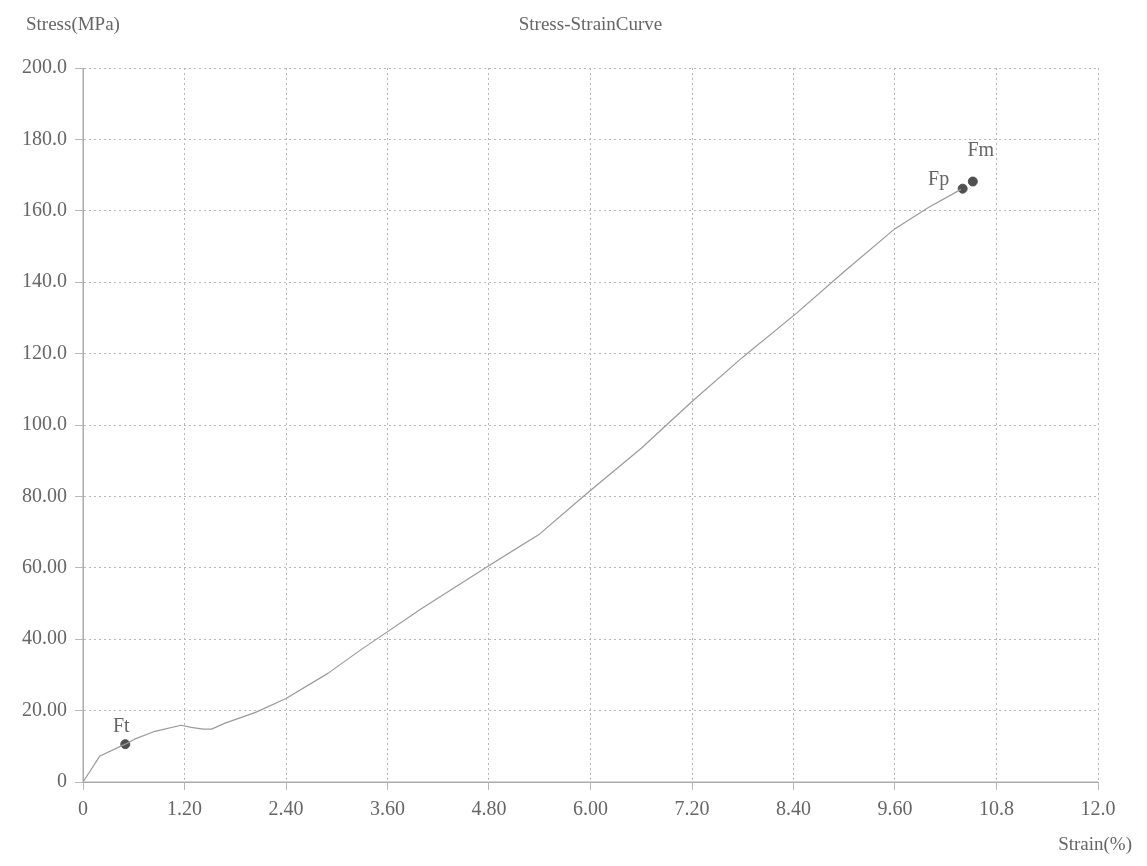 The width and height of the screenshot is (1147, 866). I want to click on y-axis-title: Stress(MPa), so click(73, 24).